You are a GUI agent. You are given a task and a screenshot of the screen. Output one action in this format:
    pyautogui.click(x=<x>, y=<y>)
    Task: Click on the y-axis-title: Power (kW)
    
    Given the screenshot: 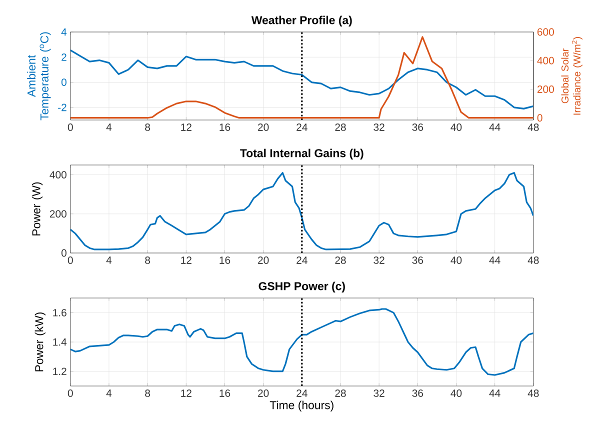 What is the action you would take?
    pyautogui.click(x=40, y=342)
    